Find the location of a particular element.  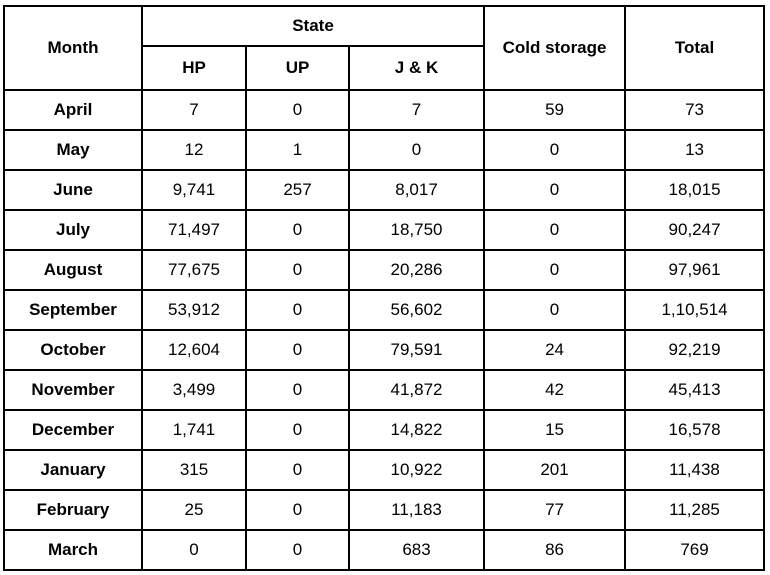

total-cell: 1,10,514 is located at coordinates (695, 310).